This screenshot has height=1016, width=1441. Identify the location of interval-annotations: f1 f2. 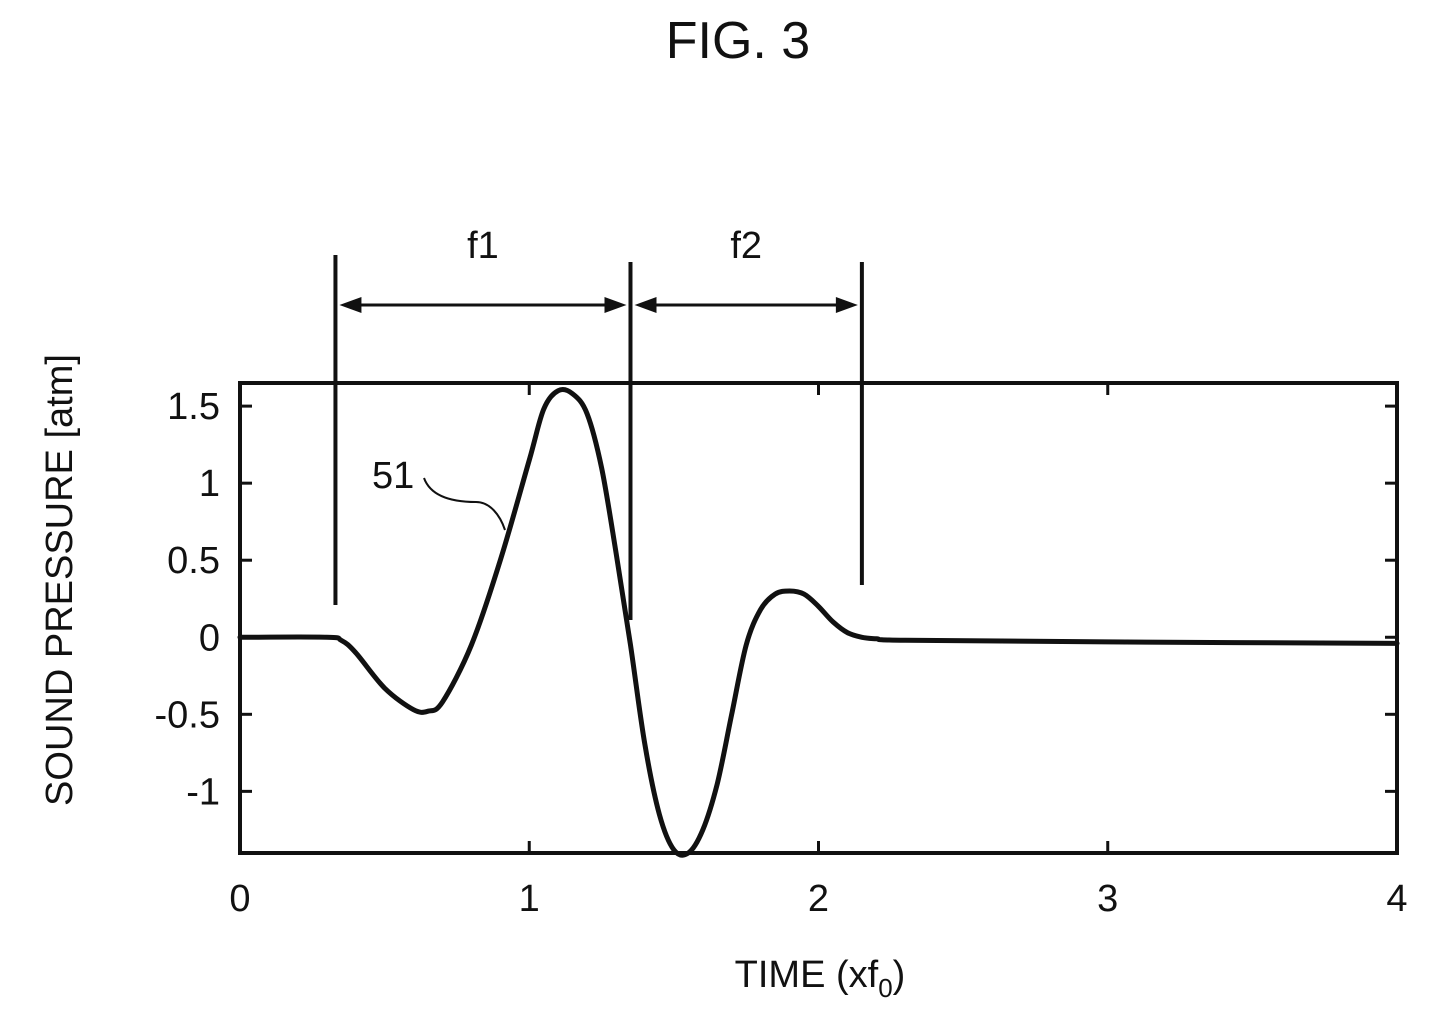
(598, 422).